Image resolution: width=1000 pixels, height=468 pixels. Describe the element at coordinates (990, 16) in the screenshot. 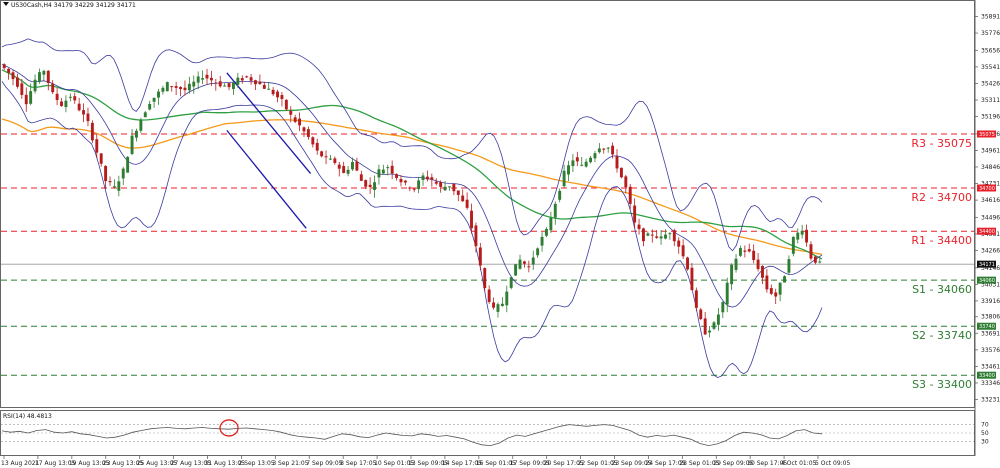

I see `y-tick-label: 35891` at that location.